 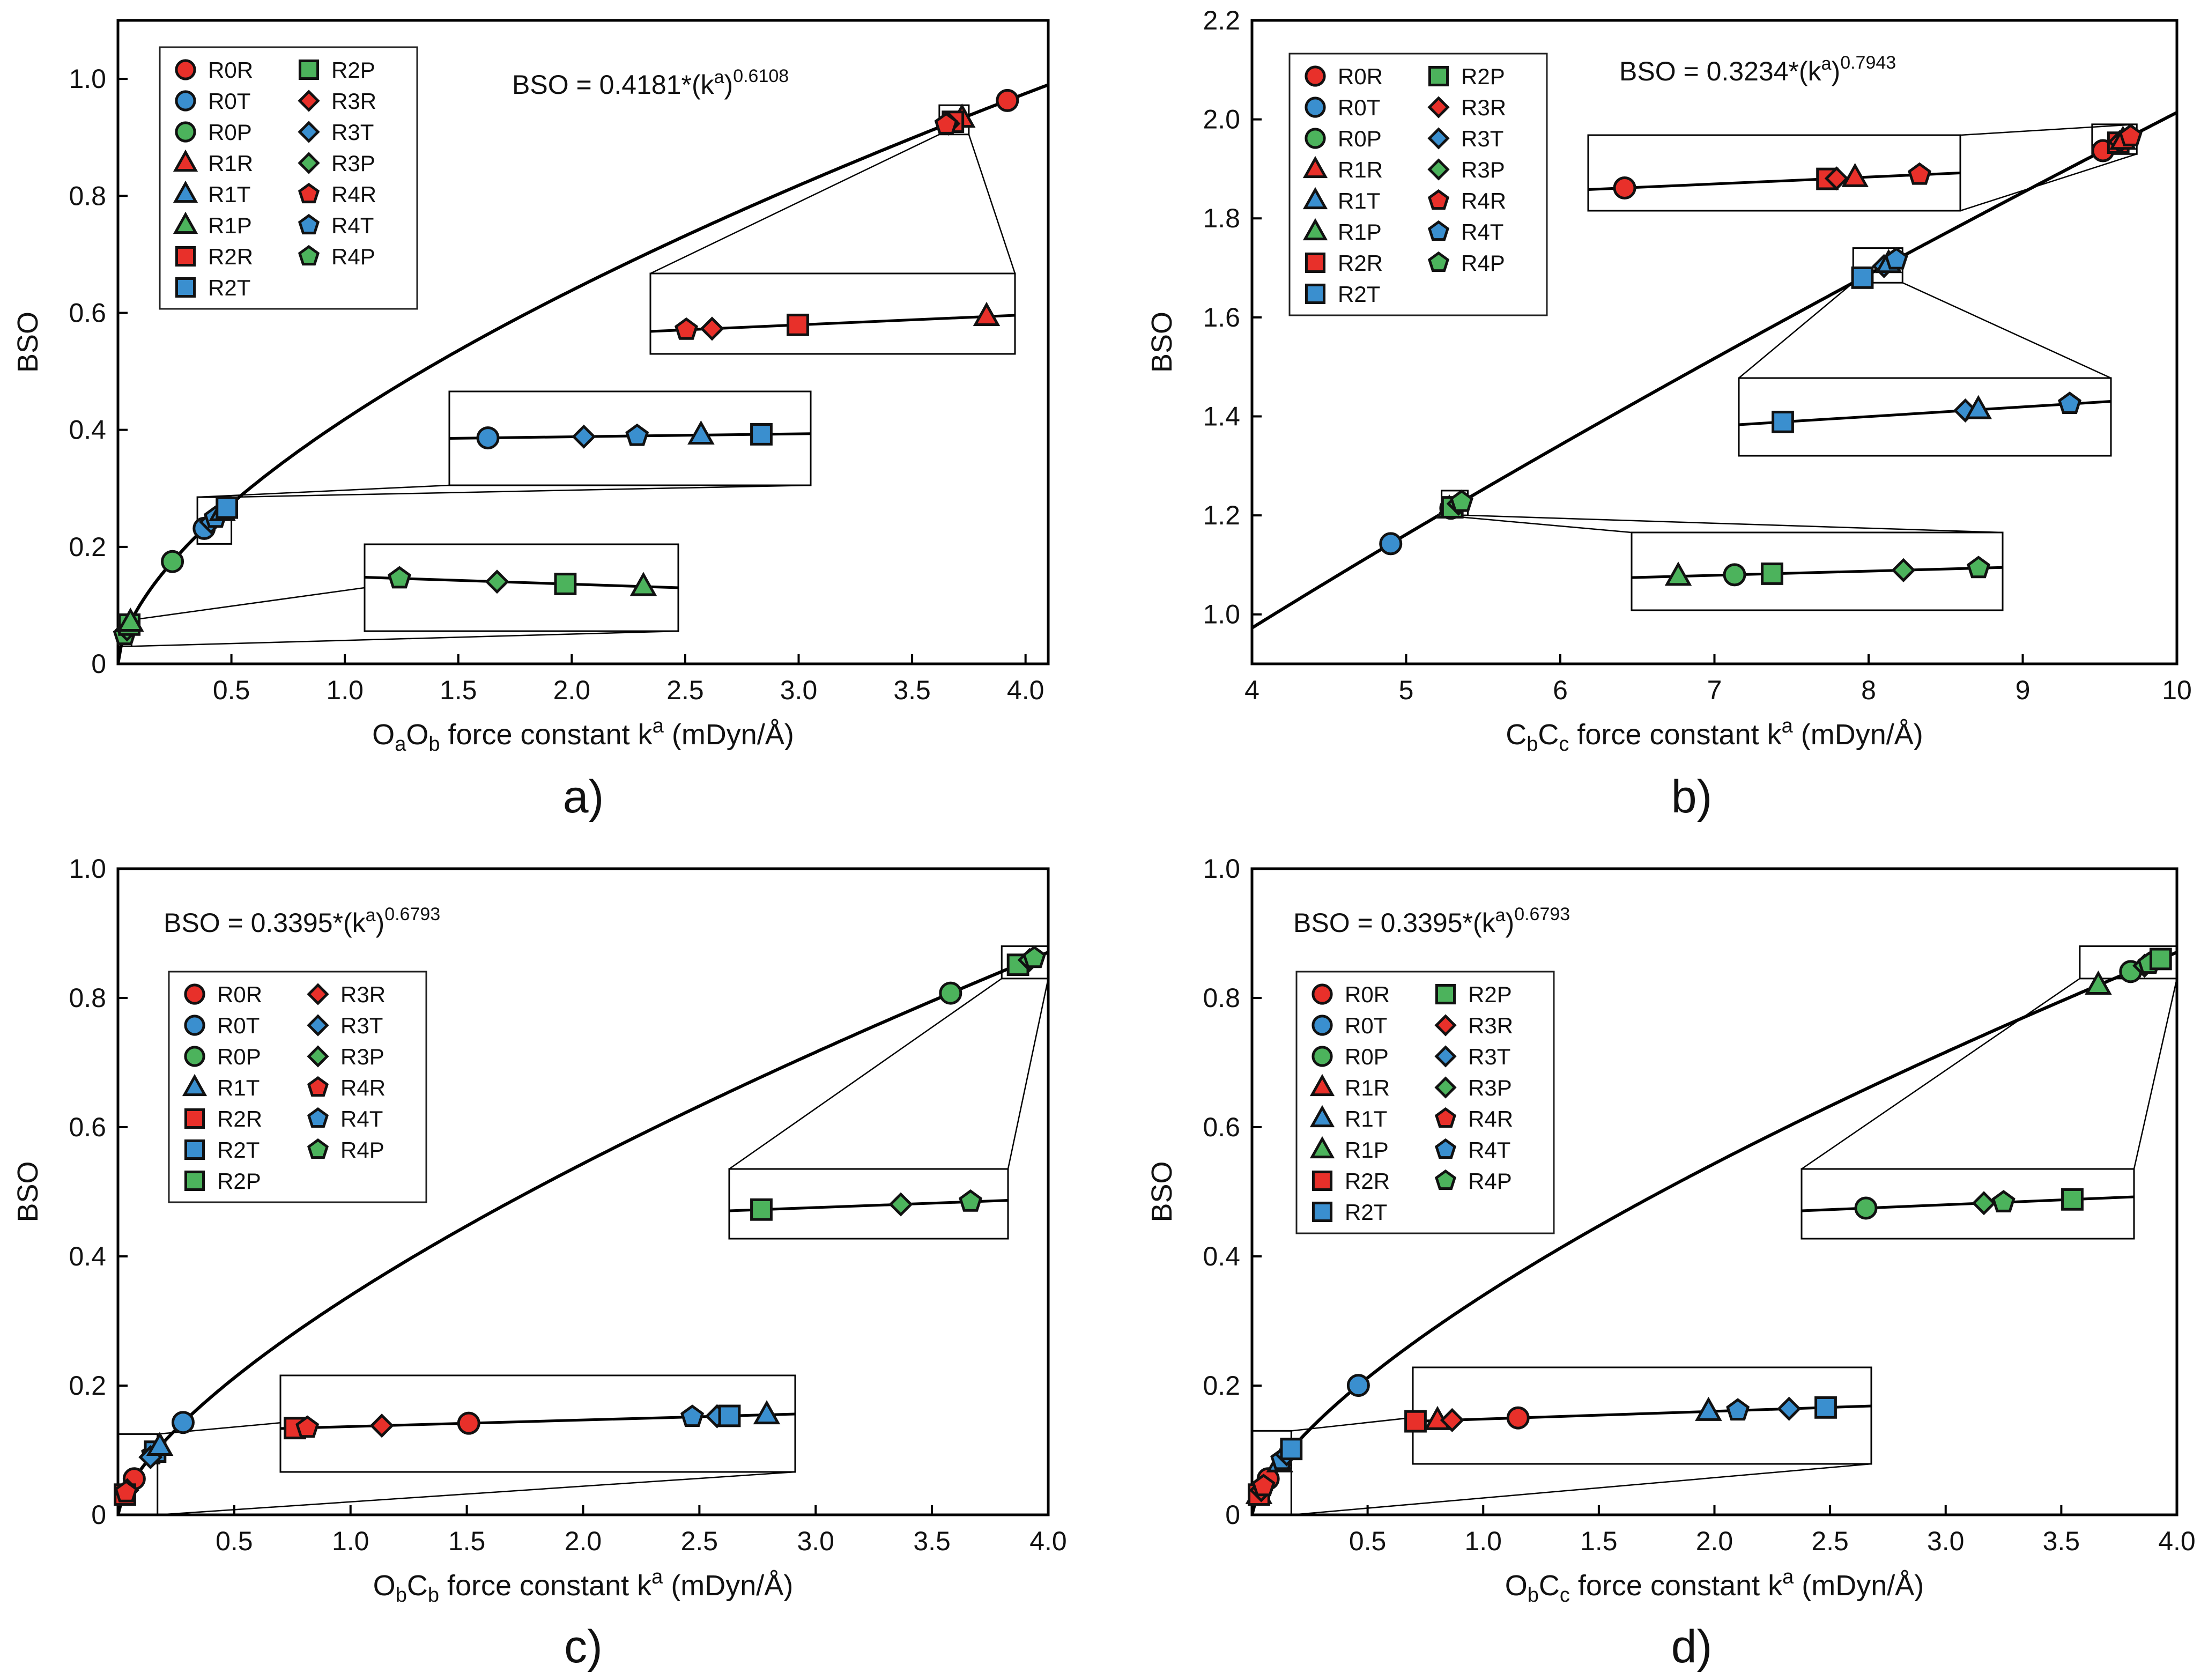 What do you see at coordinates (1221, 515) in the screenshot?
I see `y-tick-label: 1.2` at bounding box center [1221, 515].